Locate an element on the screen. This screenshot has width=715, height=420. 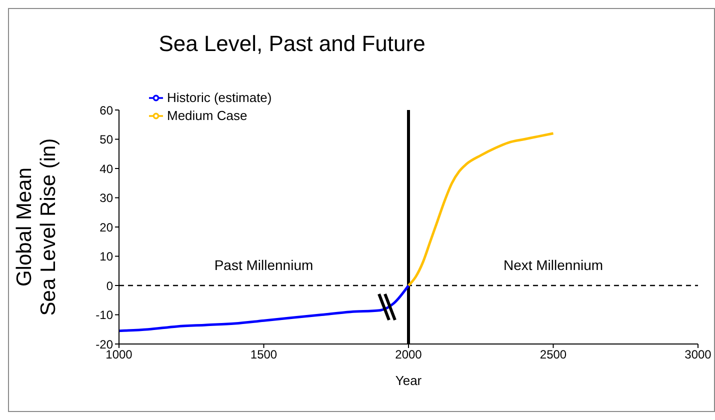
x-axis-title: Year is located at coordinates (408, 380).